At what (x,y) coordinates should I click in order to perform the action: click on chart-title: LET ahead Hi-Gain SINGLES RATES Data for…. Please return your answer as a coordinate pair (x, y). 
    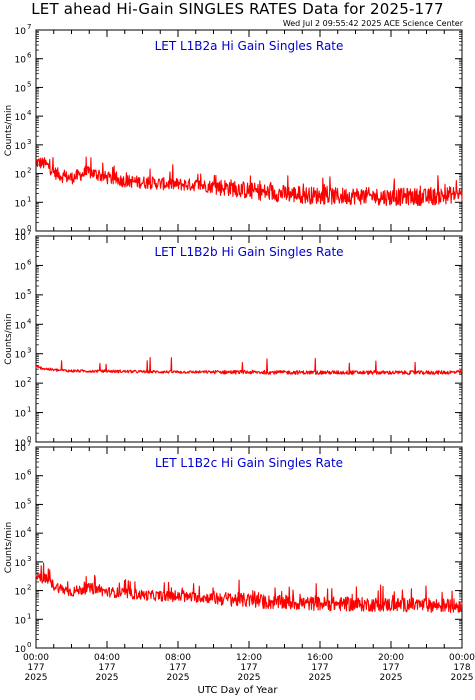
    Looking at the image, I should click on (237, 9).